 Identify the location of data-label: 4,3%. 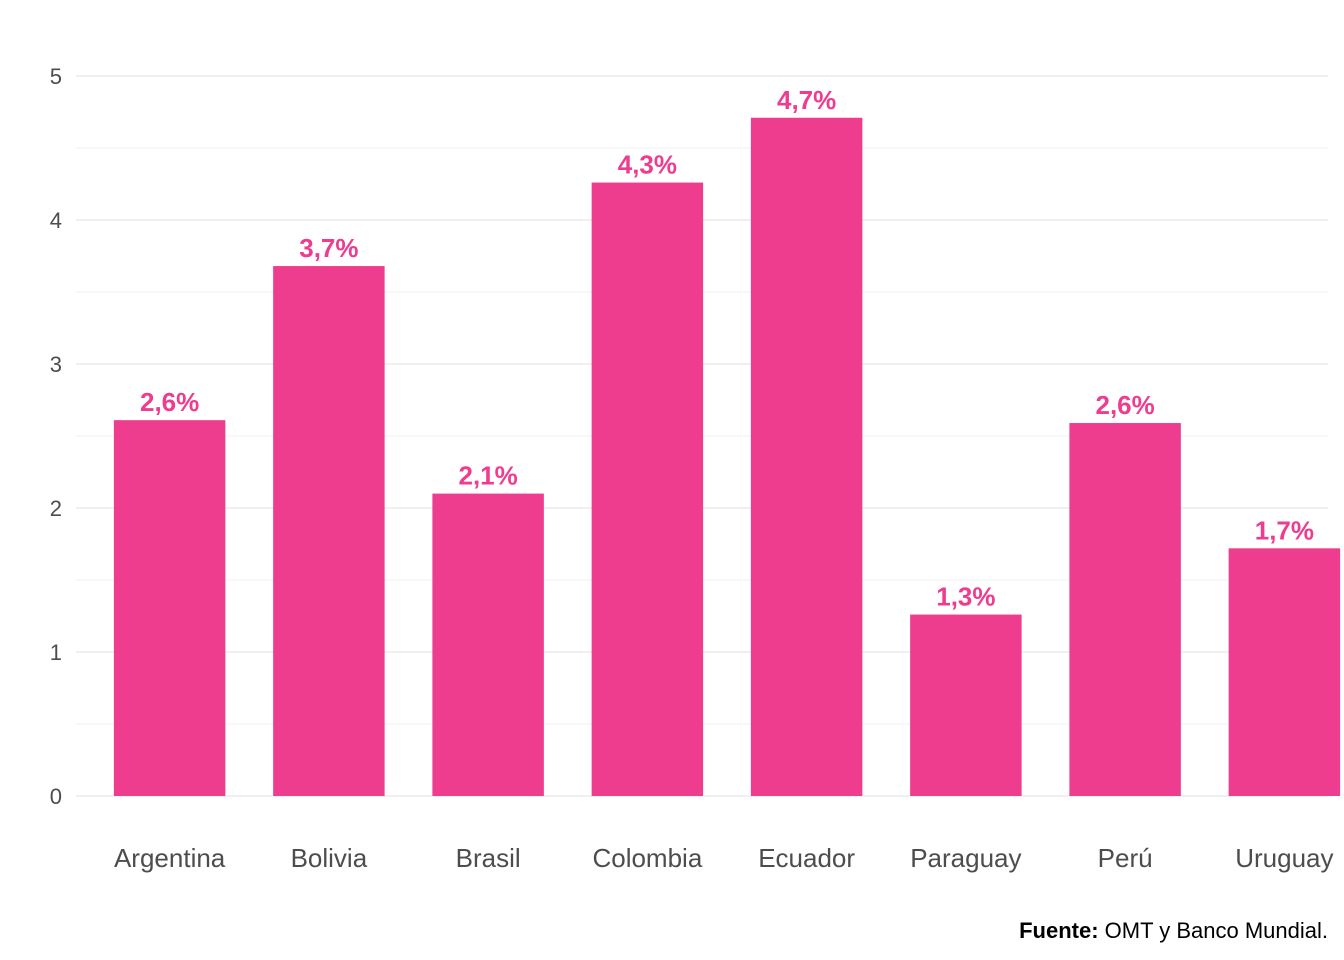
(647, 165).